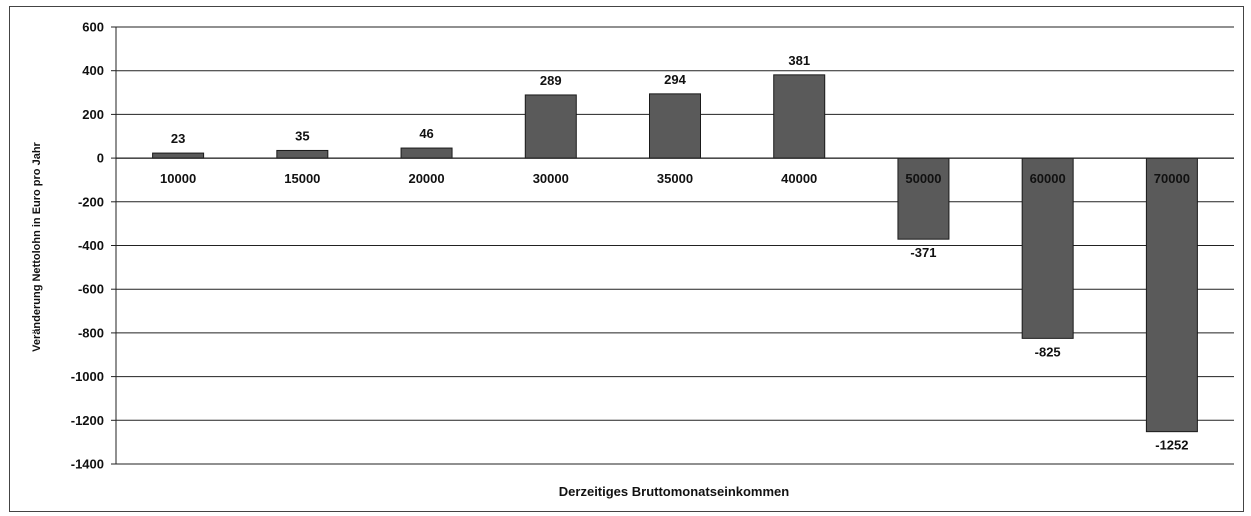  What do you see at coordinates (93, 27) in the screenshot?
I see `y-tick-label: 600` at bounding box center [93, 27].